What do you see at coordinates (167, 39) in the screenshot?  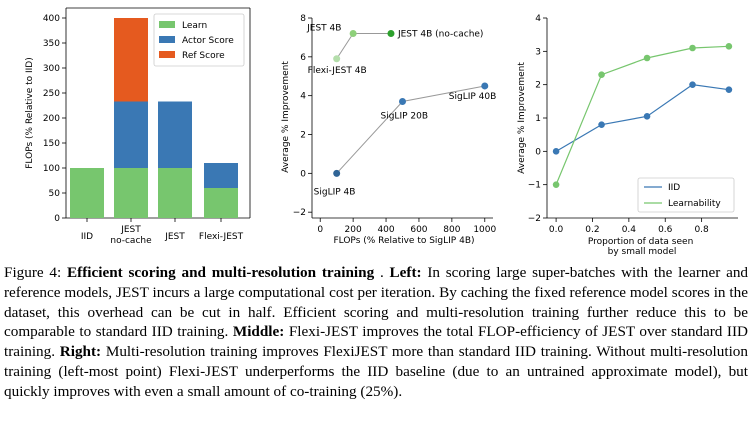 I see `legend-swatch-actor` at bounding box center [167, 39].